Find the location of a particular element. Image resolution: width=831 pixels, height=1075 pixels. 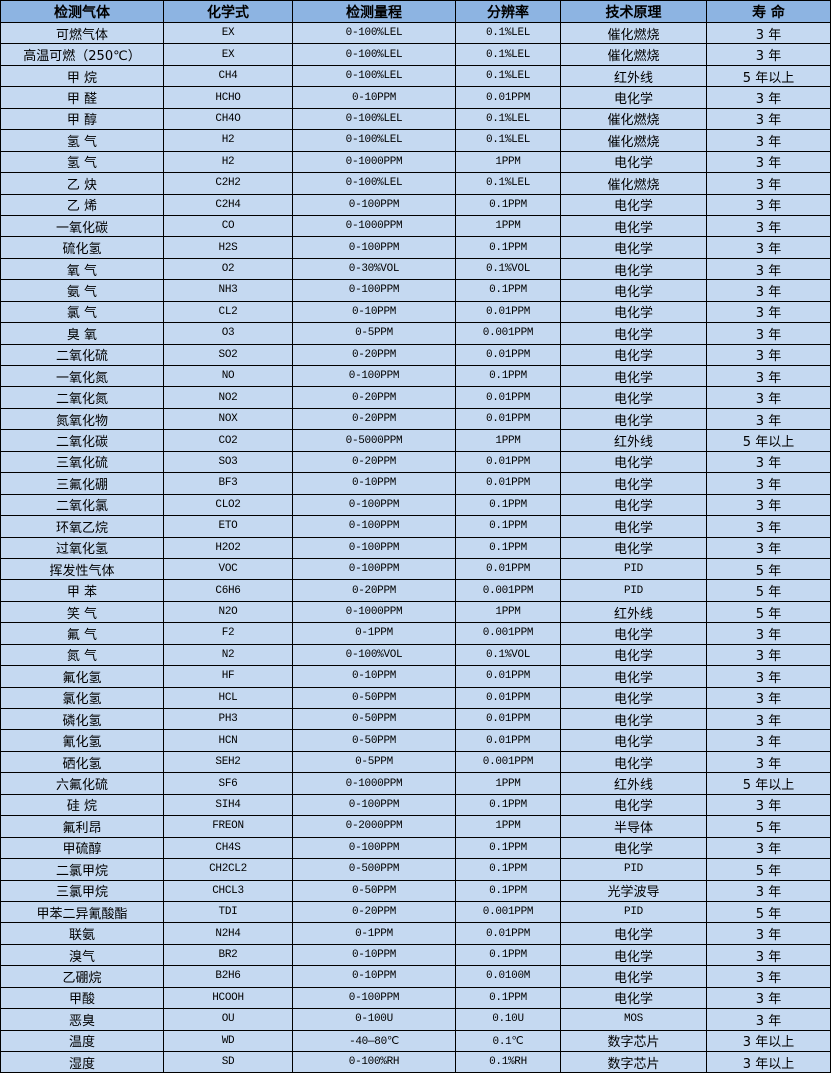

table-row: 氢 气 H2 0-100%LEL 0.1%LEL 催化燃烧 3 年 is located at coordinates (415, 140).